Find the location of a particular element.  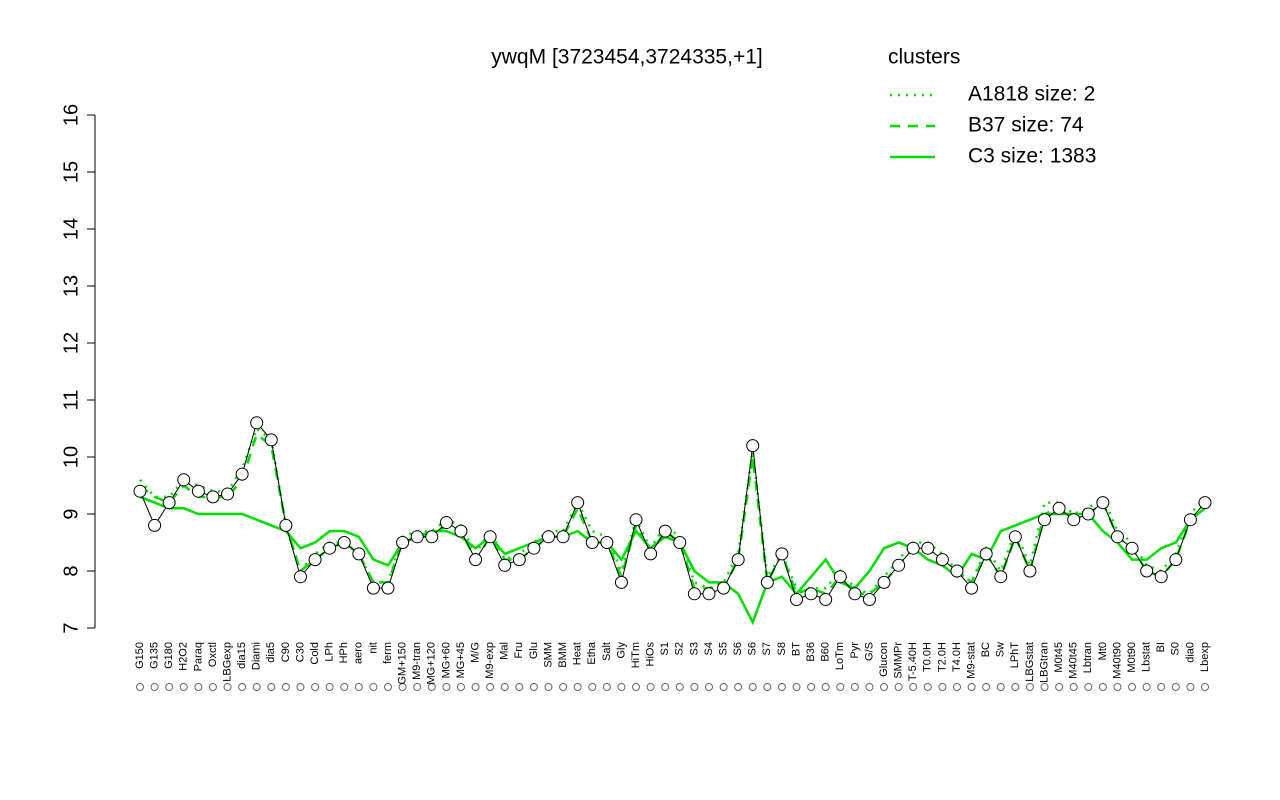

x-tick-label: SMMPr is located at coordinates (899, 660).